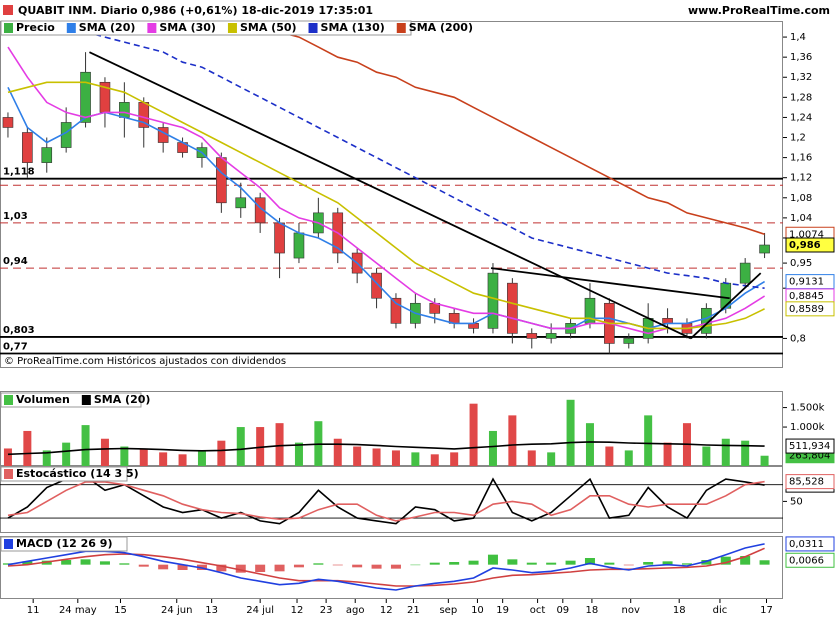  Describe the element at coordinates (807, 408) in the screenshot. I see `y-tick-label: 1.500k` at that location.